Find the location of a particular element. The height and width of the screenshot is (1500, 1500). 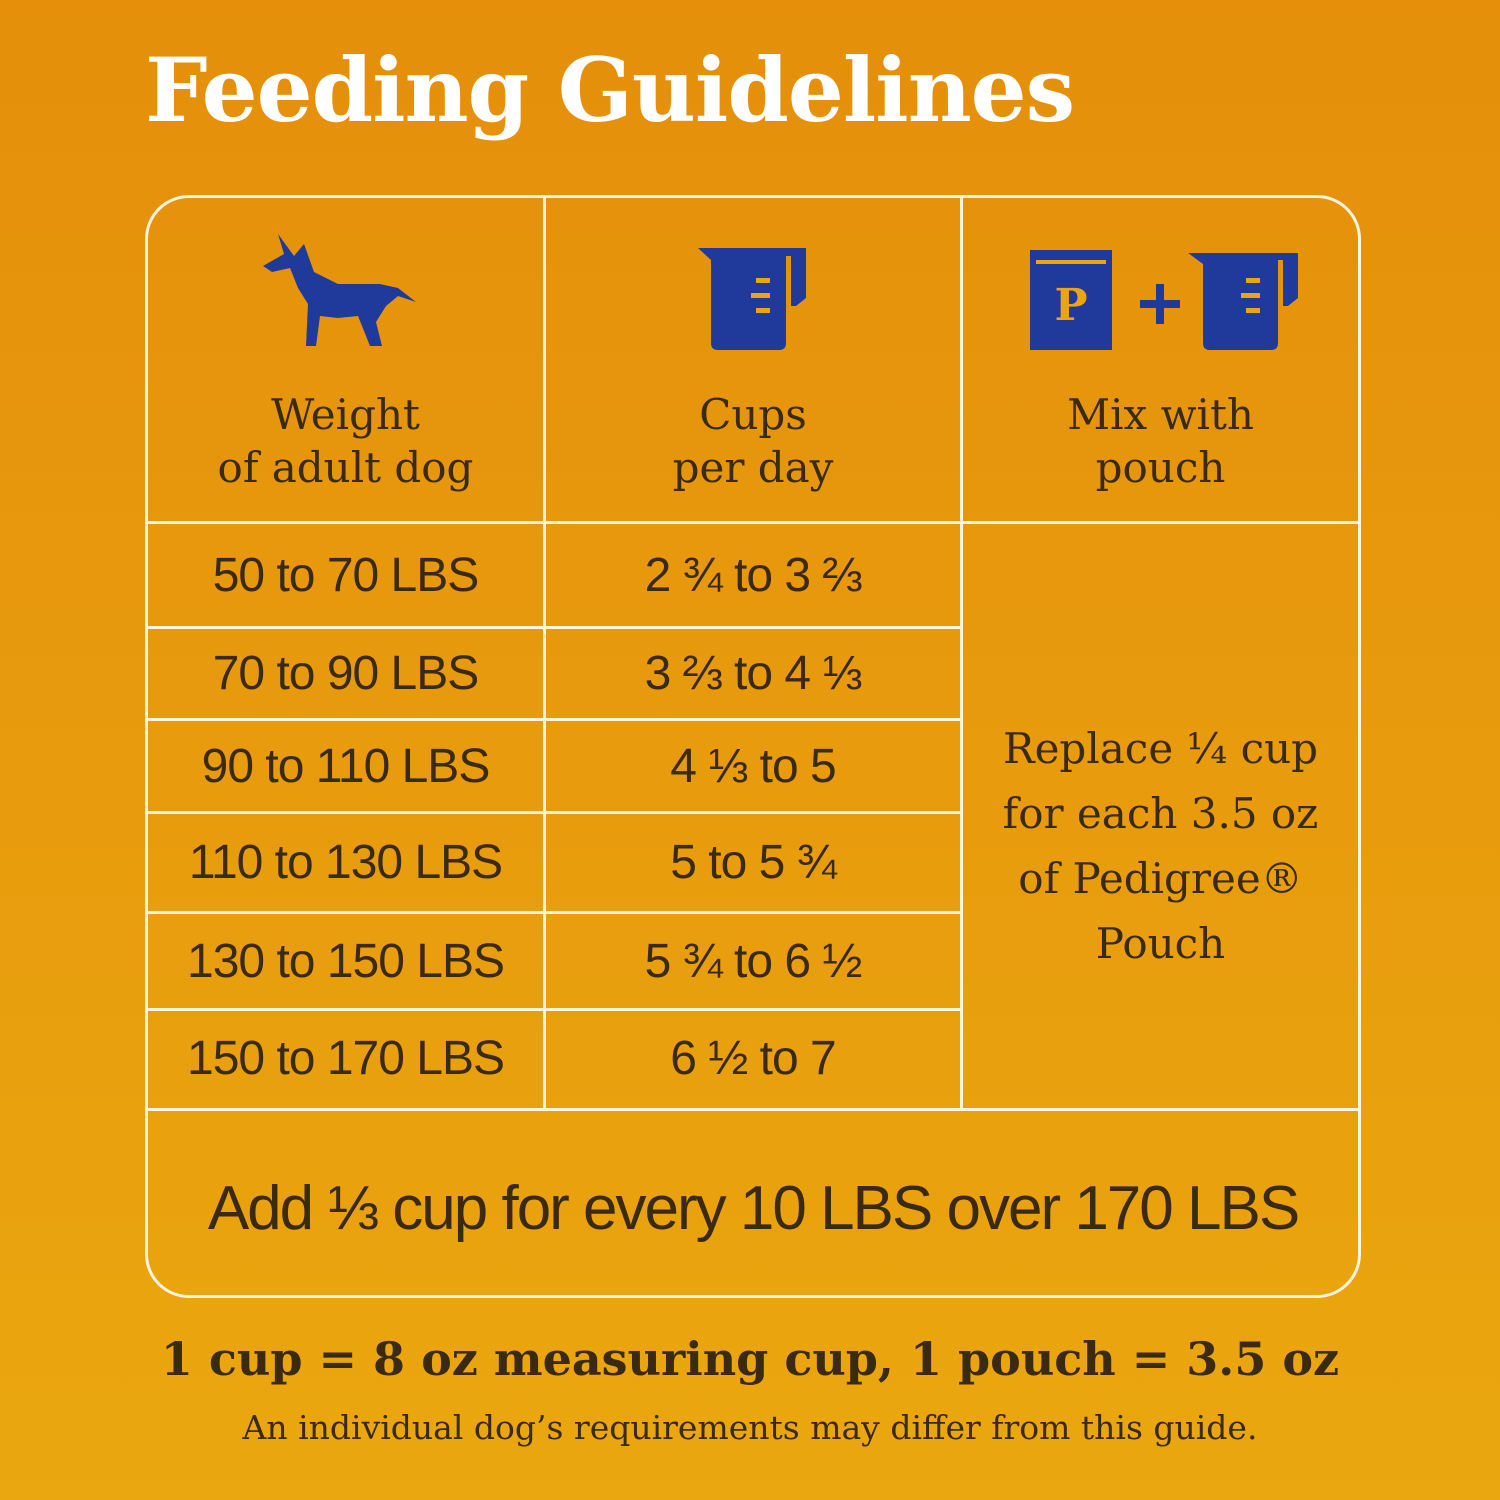

table-cell: 4 ⅓ to 5 is located at coordinates (753, 766).